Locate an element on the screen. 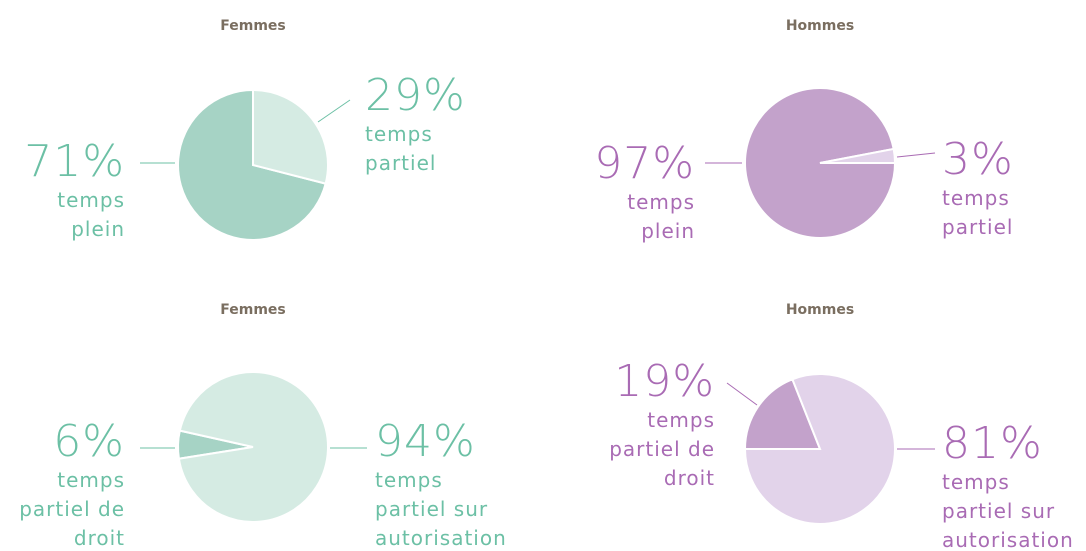 This screenshot has height=551, width=1086. slice-label: 94% temps partiel sur autorisation is located at coordinates (441, 483).